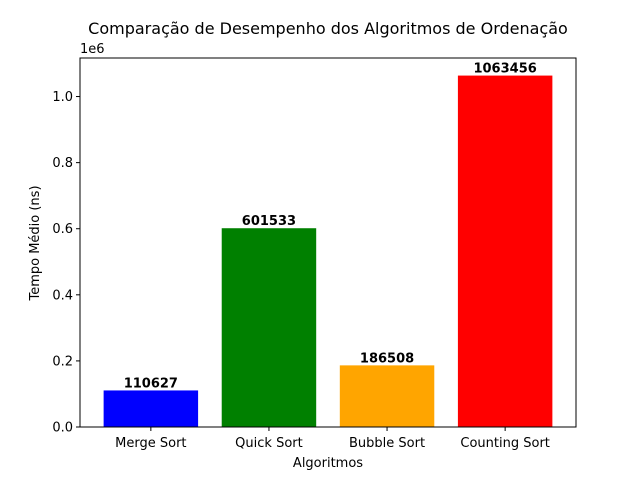 The width and height of the screenshot is (640, 480). Describe the element at coordinates (504, 69) in the screenshot. I see `bar-value-label: 1063456` at that location.